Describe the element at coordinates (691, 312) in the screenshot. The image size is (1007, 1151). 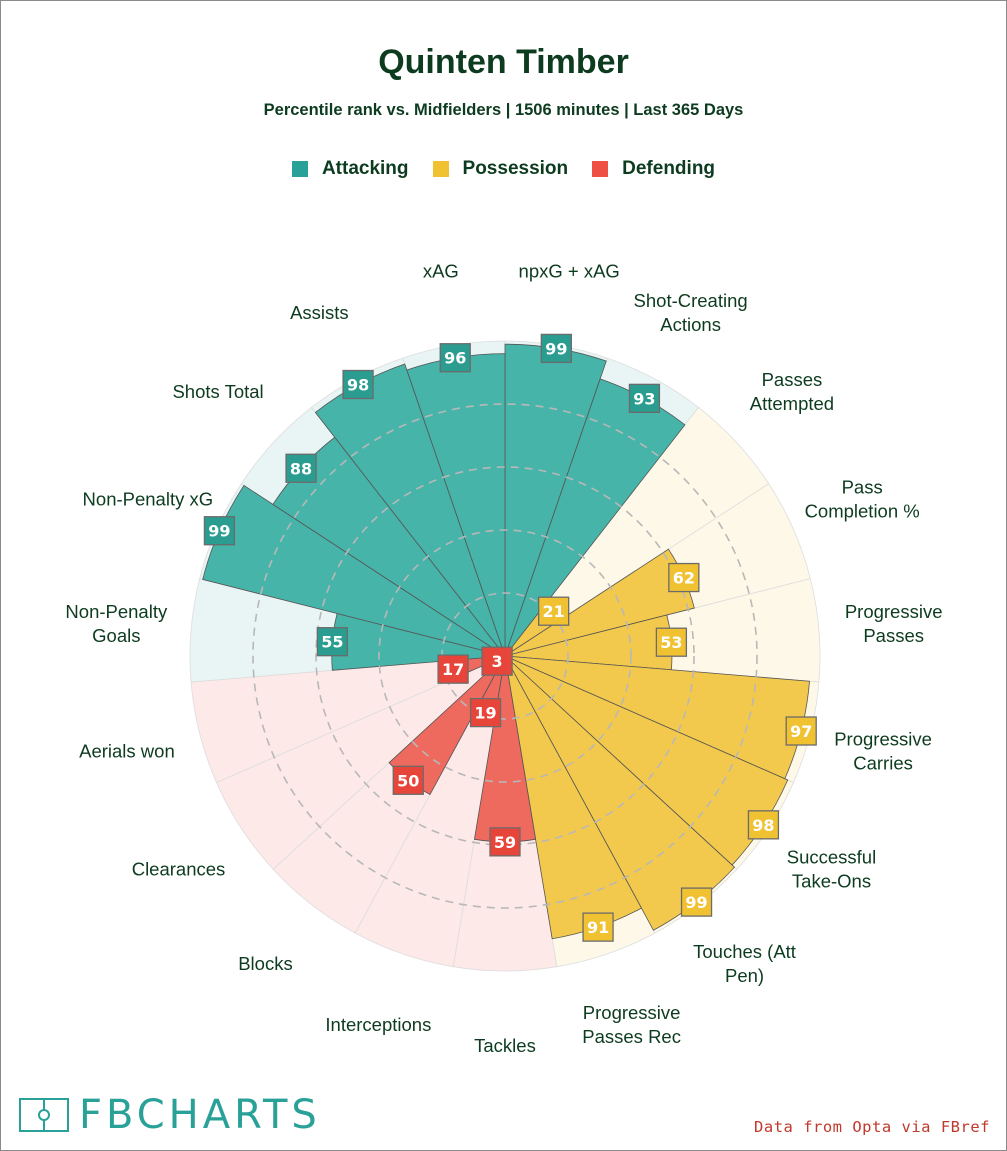
I see `category-label-shot-creating-actions: Shot-Creating Actions` at that location.